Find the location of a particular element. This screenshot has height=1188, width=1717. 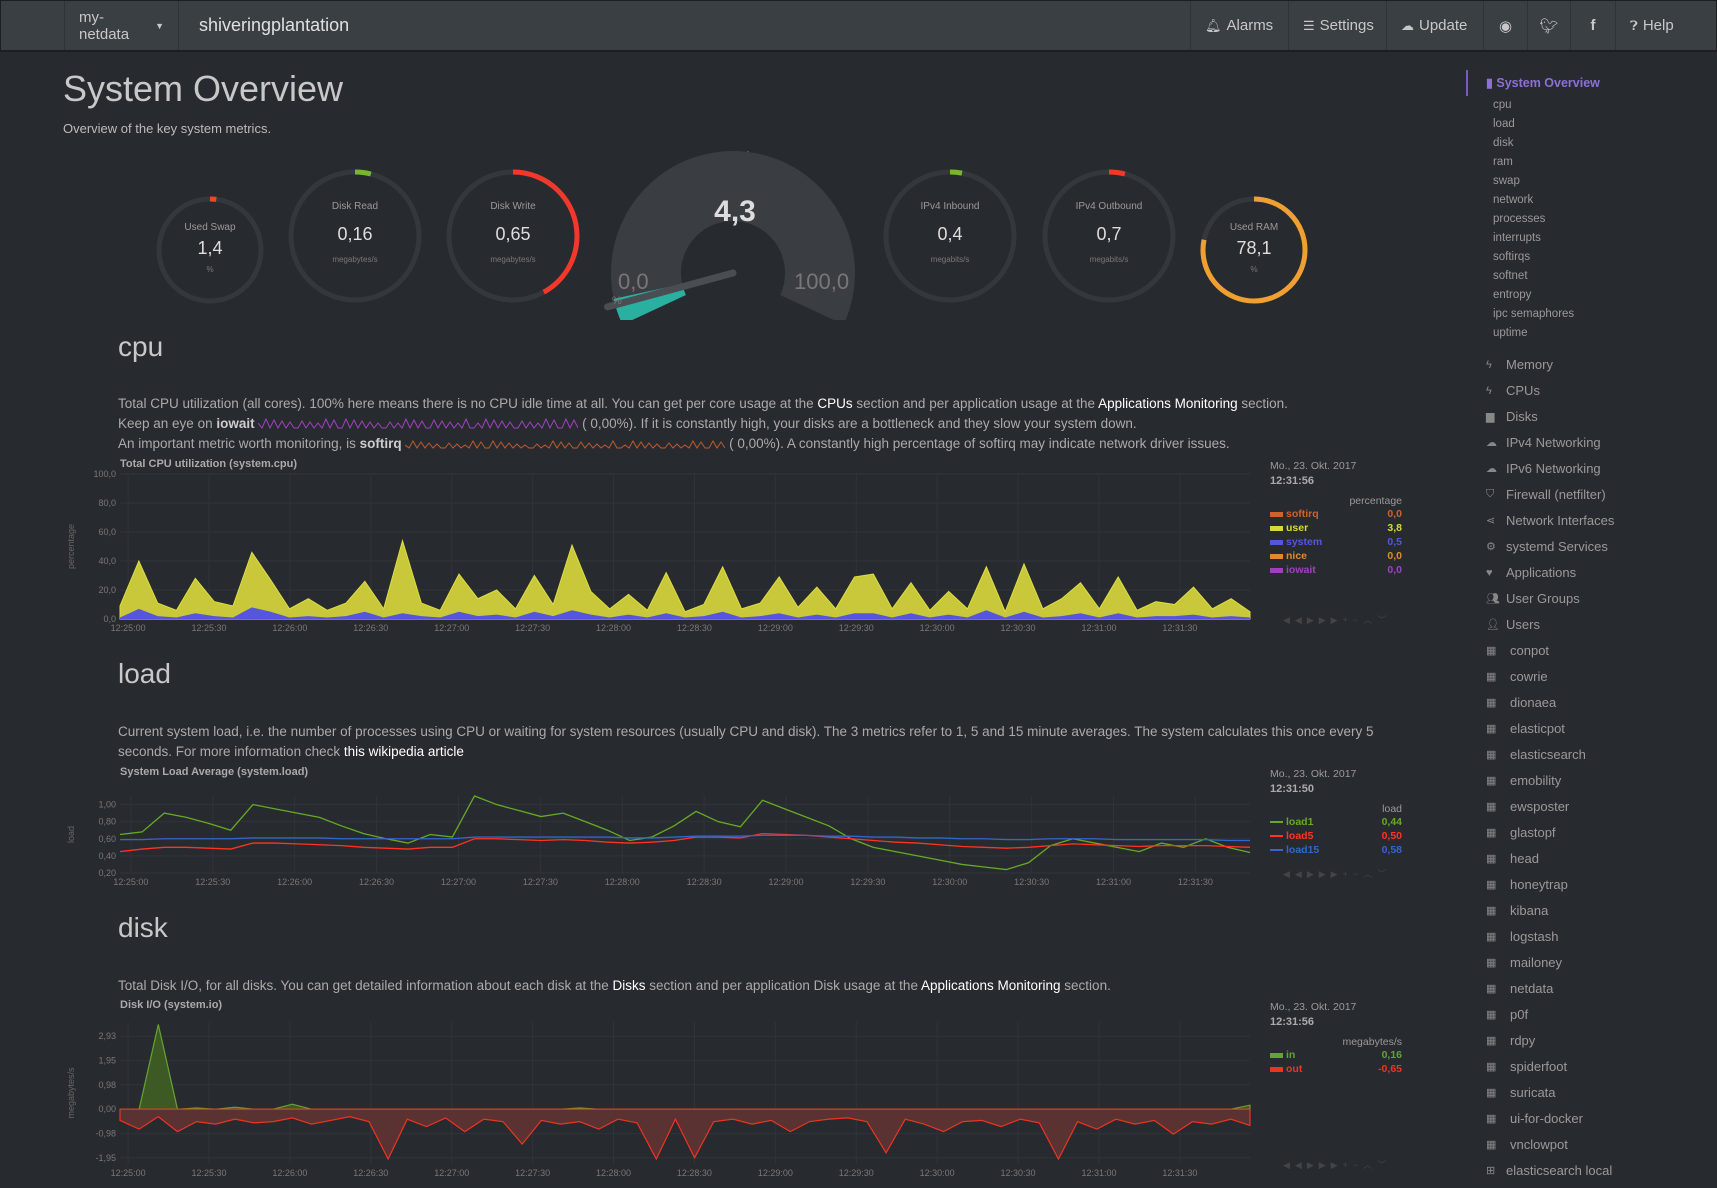

sidebar-item-suricata: ▦ suricata is located at coordinates (1521, 1092).